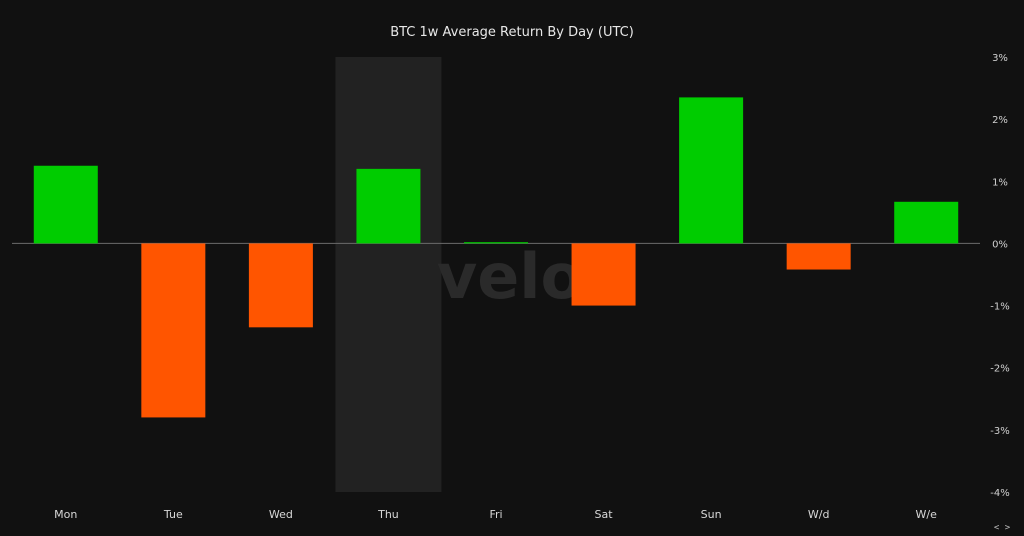 The width and height of the screenshot is (1024, 536). Describe the element at coordinates (173, 514) in the screenshot. I see `x-tick-label: Tue` at that location.